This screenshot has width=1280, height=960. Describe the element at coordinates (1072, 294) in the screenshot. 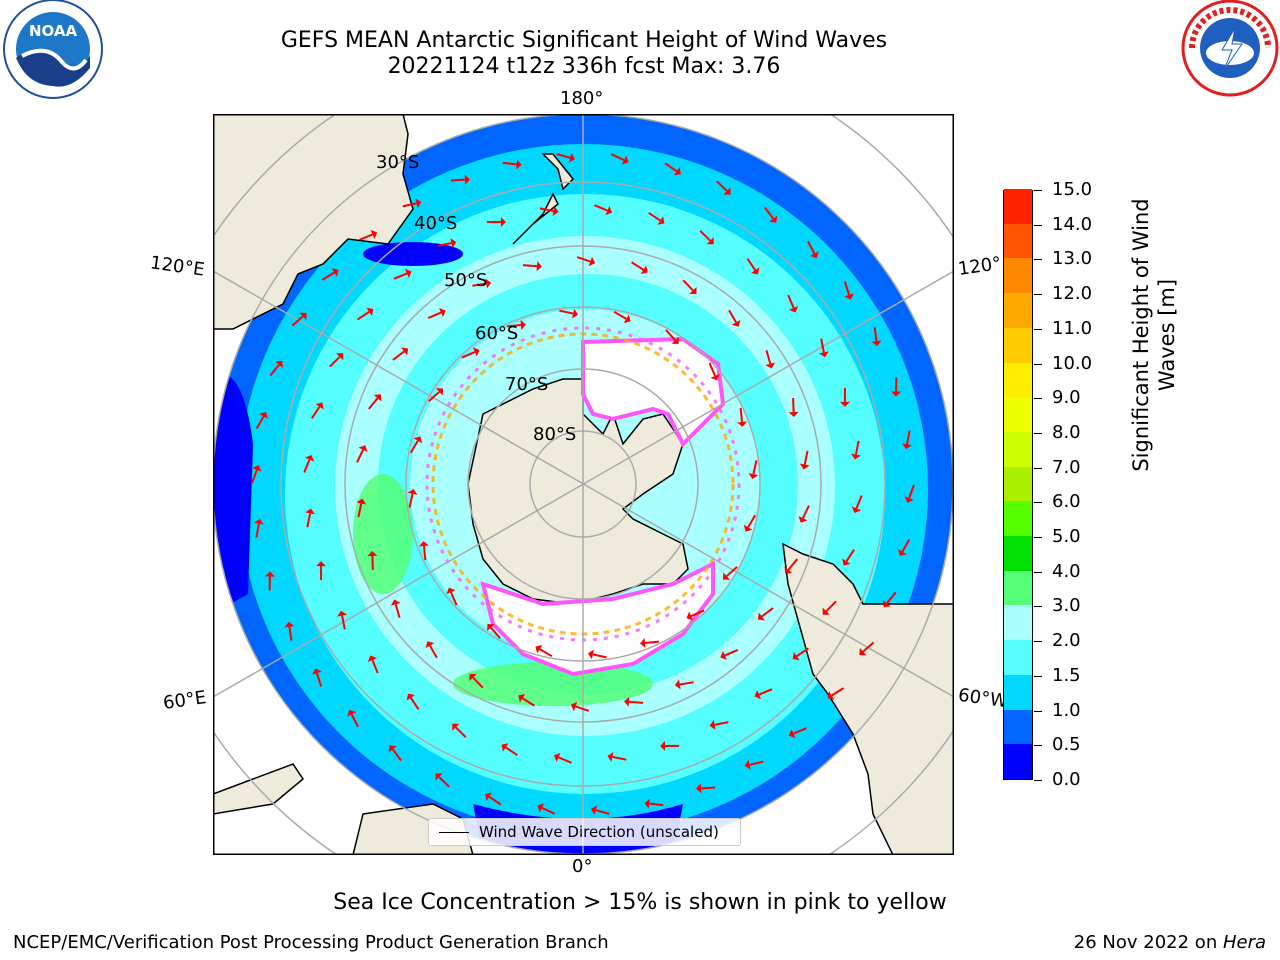

I see `colorbar-tick-label: 12.0` at that location.